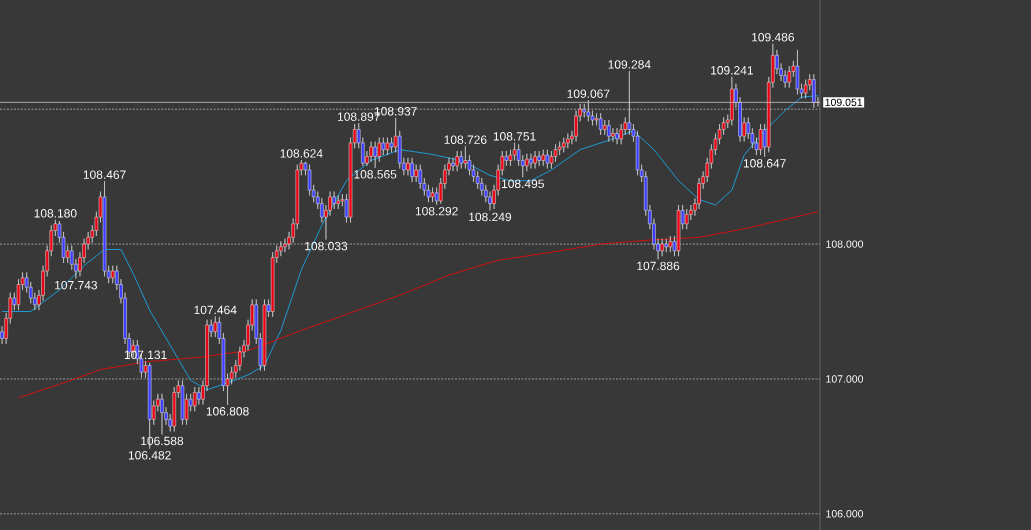 The height and width of the screenshot is (530, 1031). What do you see at coordinates (227, 411) in the screenshot?
I see `annotation: 106.808` at bounding box center [227, 411].